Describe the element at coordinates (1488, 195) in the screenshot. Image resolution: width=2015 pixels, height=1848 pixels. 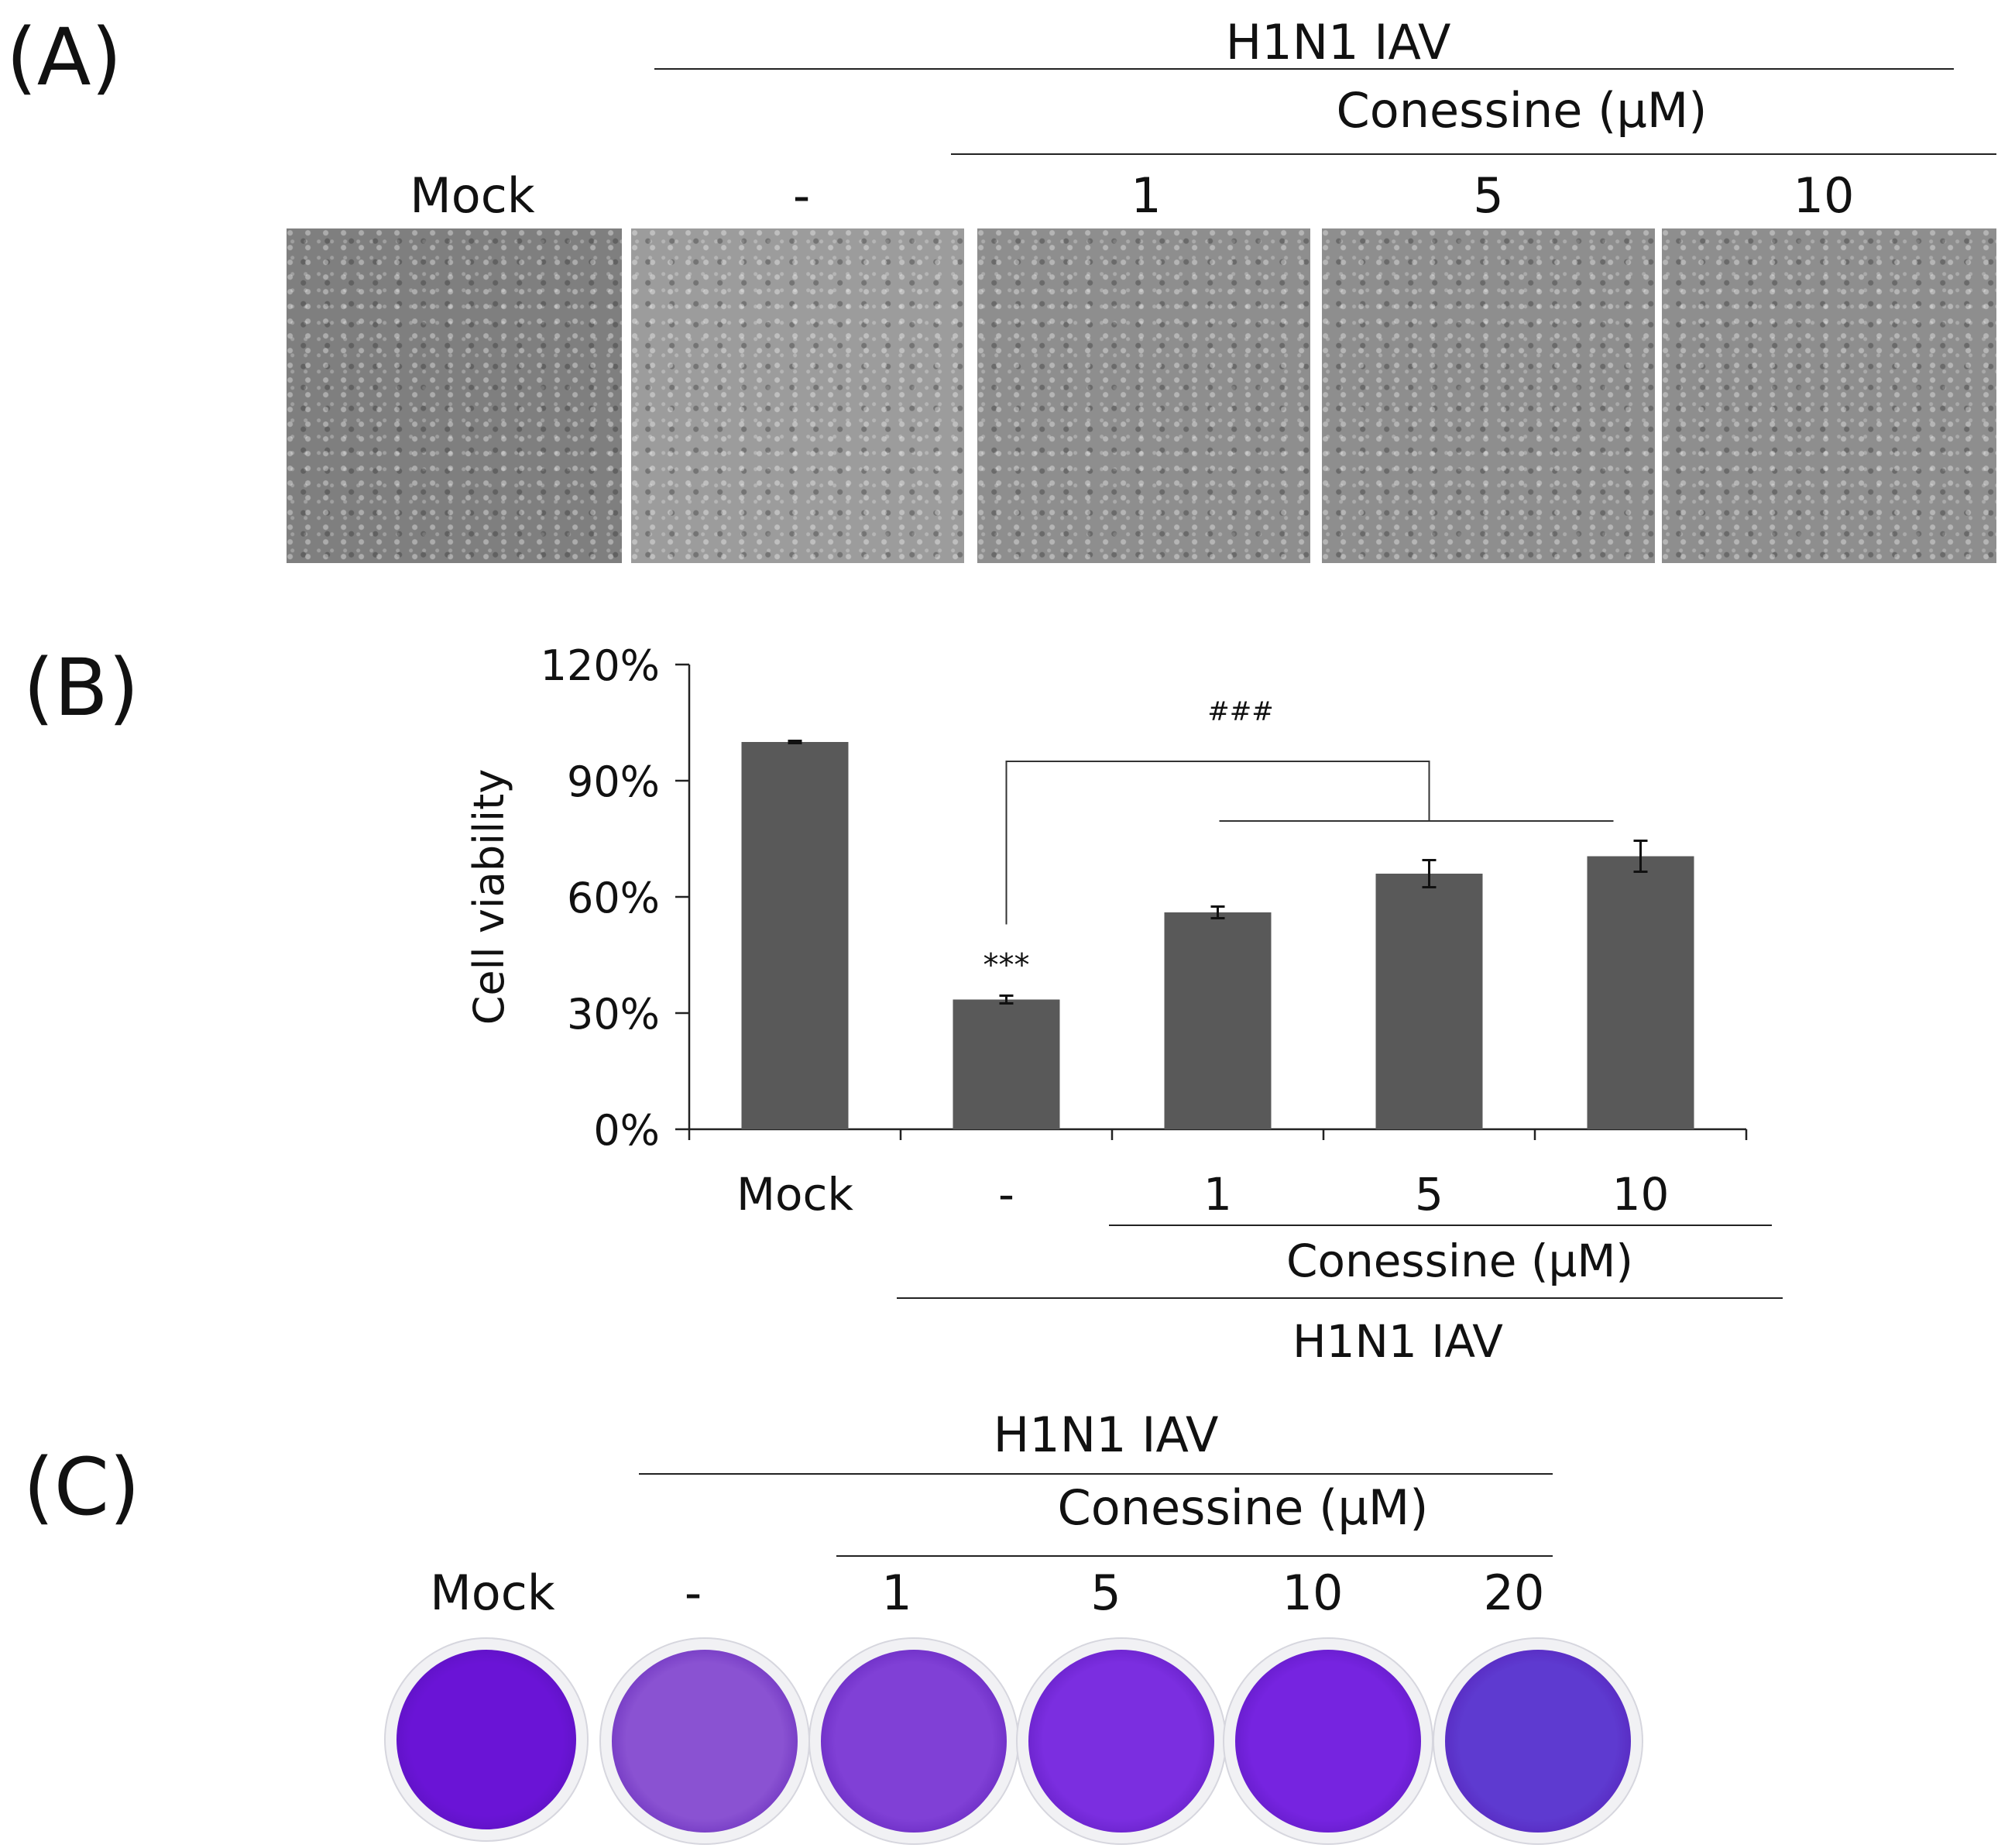
I see `panel-a-col-5: 5` at that location.